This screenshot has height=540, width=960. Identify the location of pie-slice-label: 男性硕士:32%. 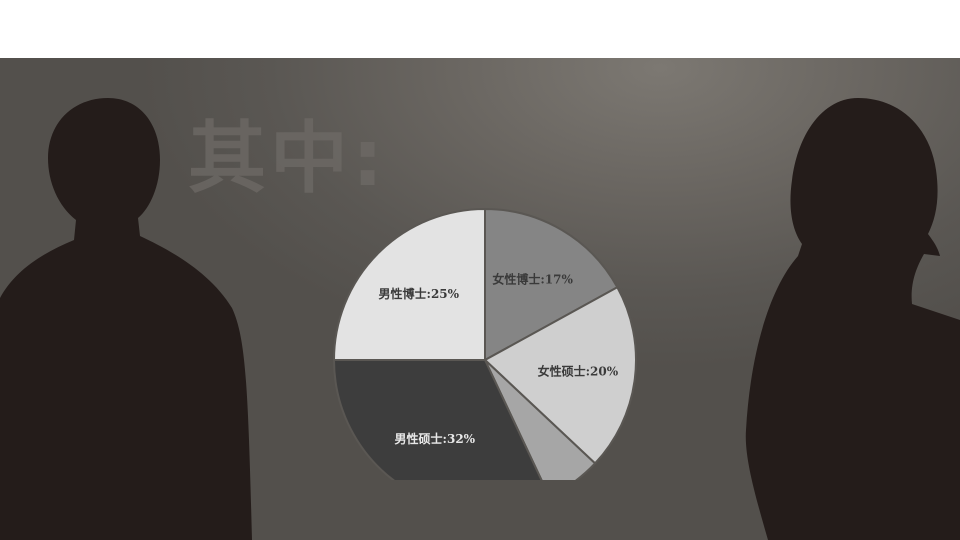
(435, 438).